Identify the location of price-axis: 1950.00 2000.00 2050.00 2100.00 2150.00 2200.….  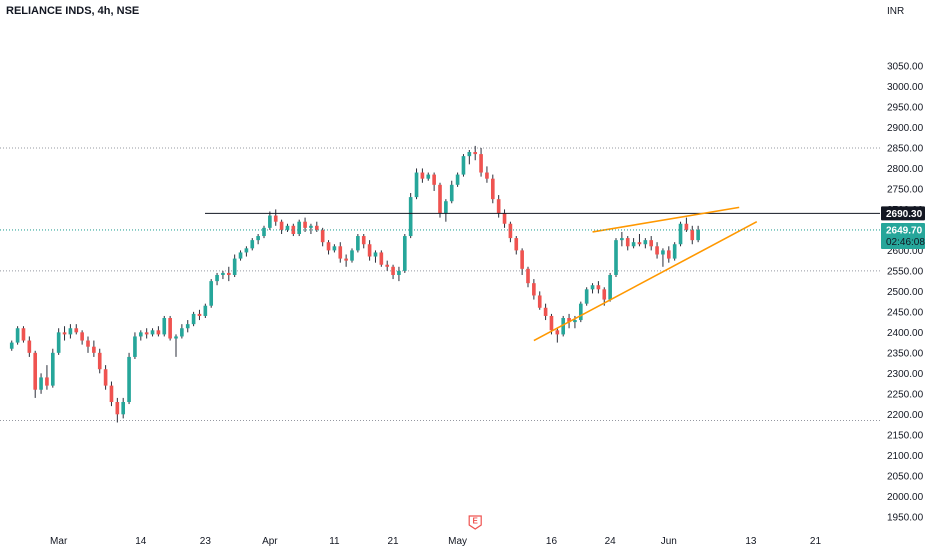
(905, 292).